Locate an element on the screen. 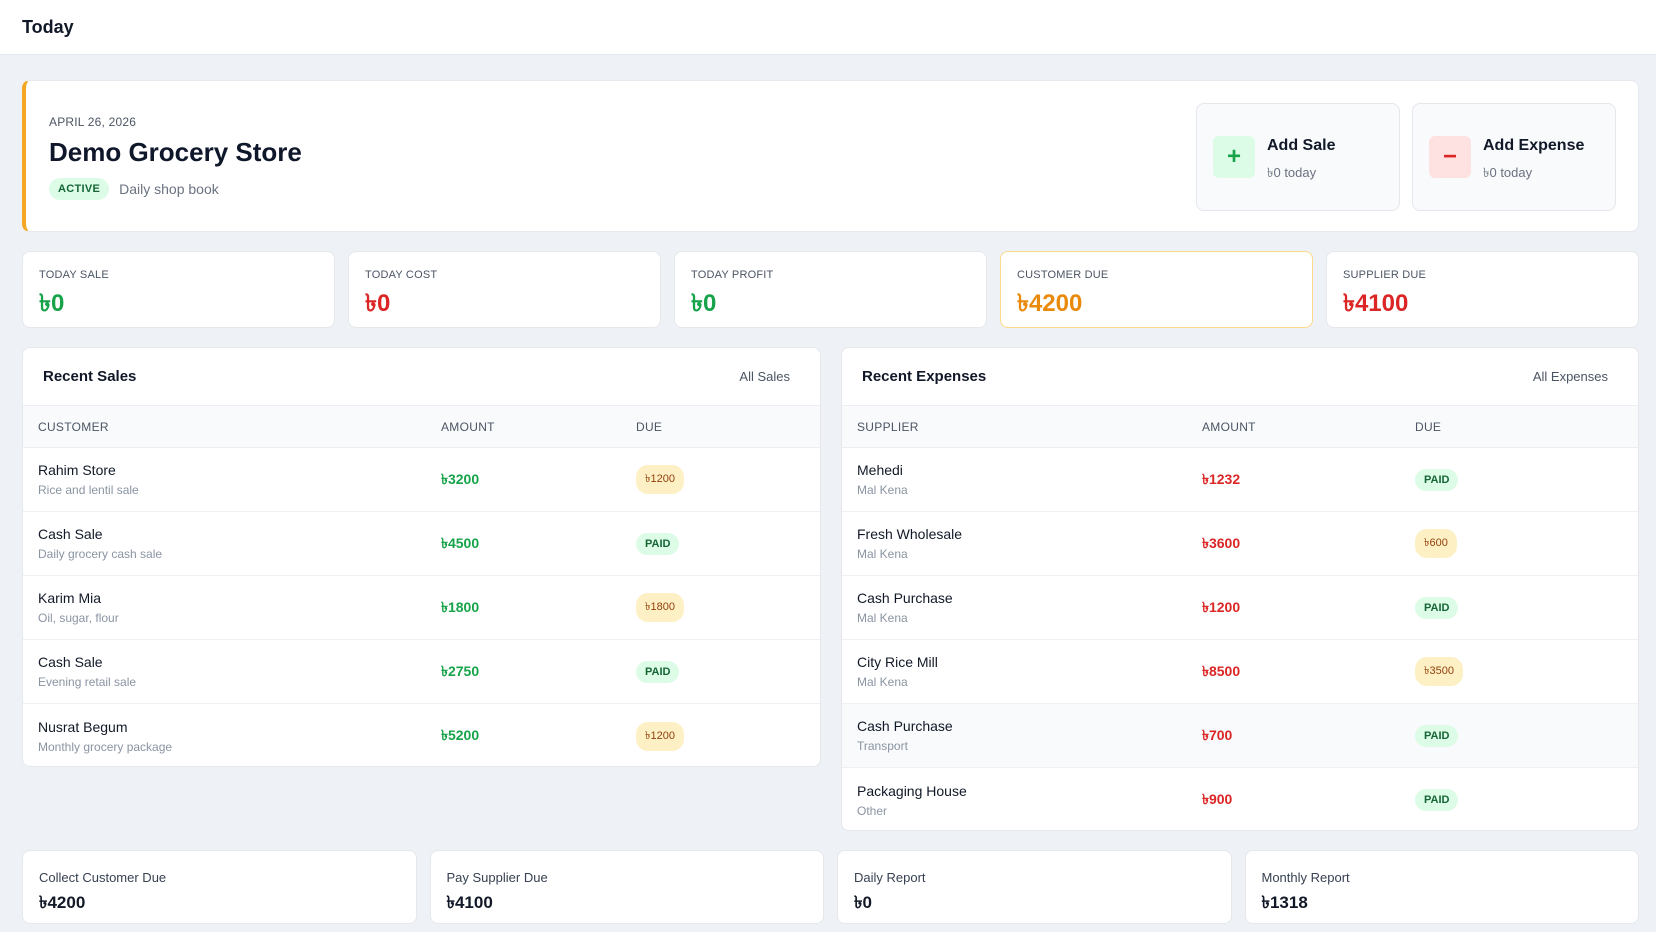 The image size is (1656, 932). stat-today-sale: TODAY SALE ৳0 is located at coordinates (178, 289).